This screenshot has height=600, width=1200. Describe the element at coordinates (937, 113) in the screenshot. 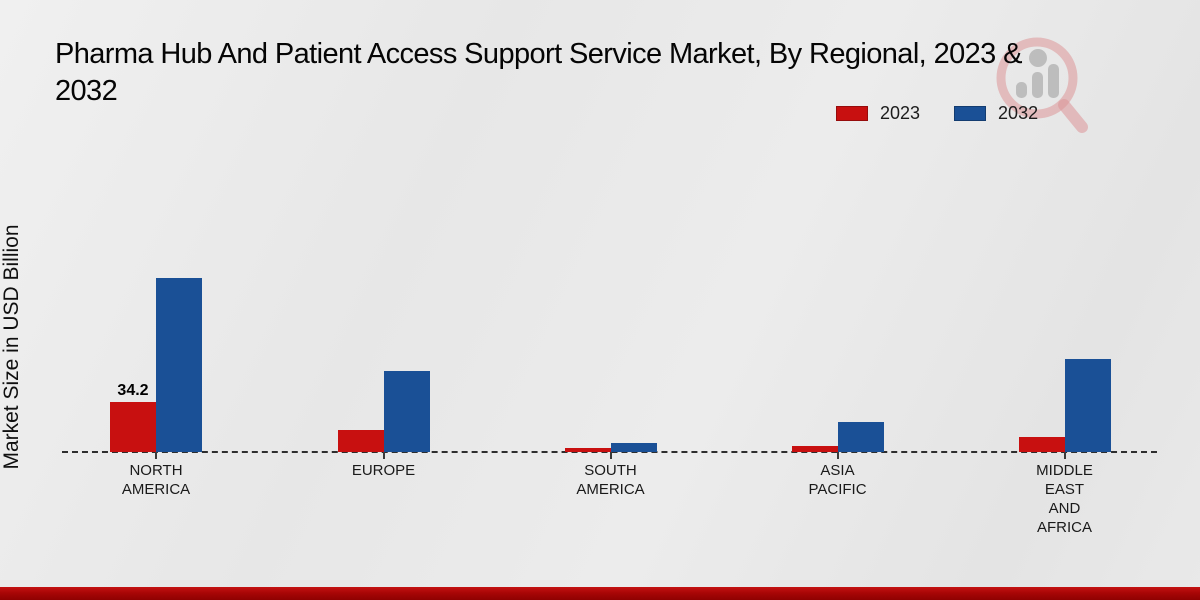

I see `legend: 2023 2032` at that location.